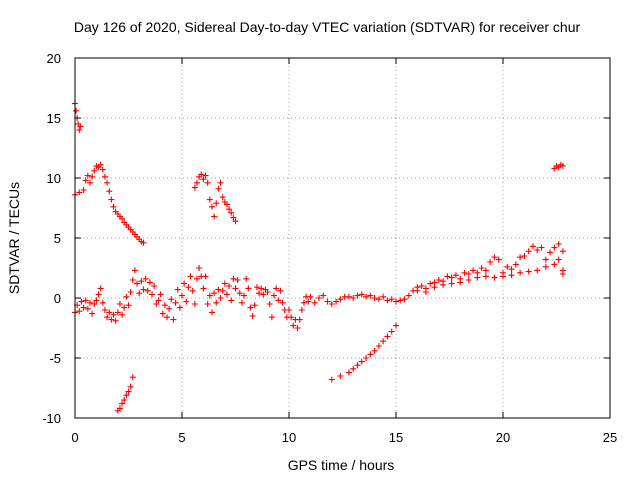 This screenshot has width=640, height=480. Describe the element at coordinates (503, 437) in the screenshot. I see `x-tick-label: 20` at that location.